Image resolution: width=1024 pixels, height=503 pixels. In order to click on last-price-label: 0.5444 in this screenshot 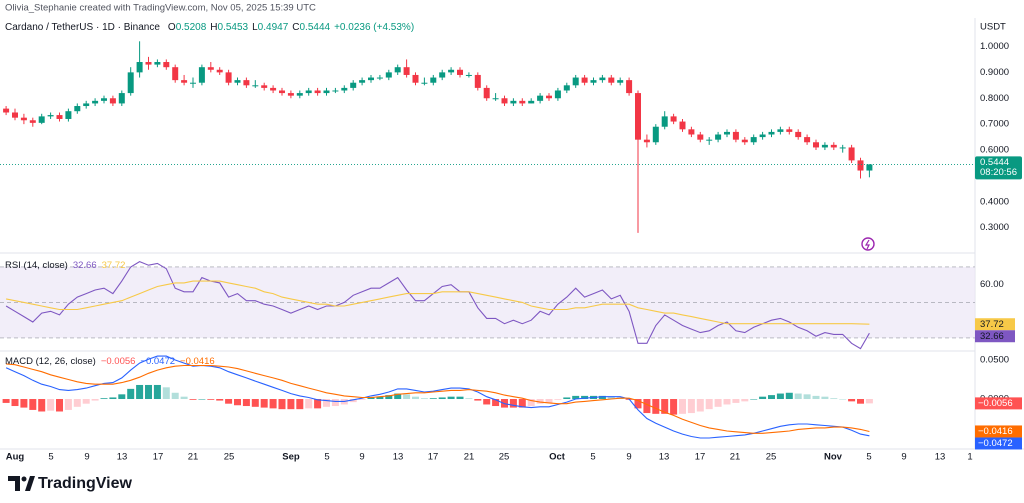, I will do `click(994, 162)`.